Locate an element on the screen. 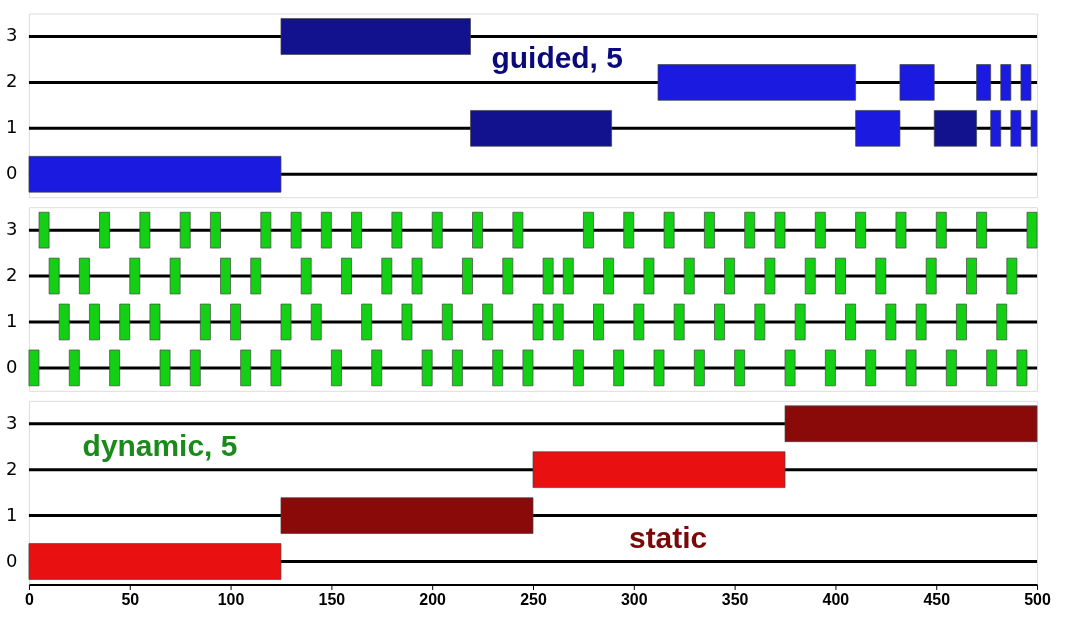  annotation: static is located at coordinates (668, 537).